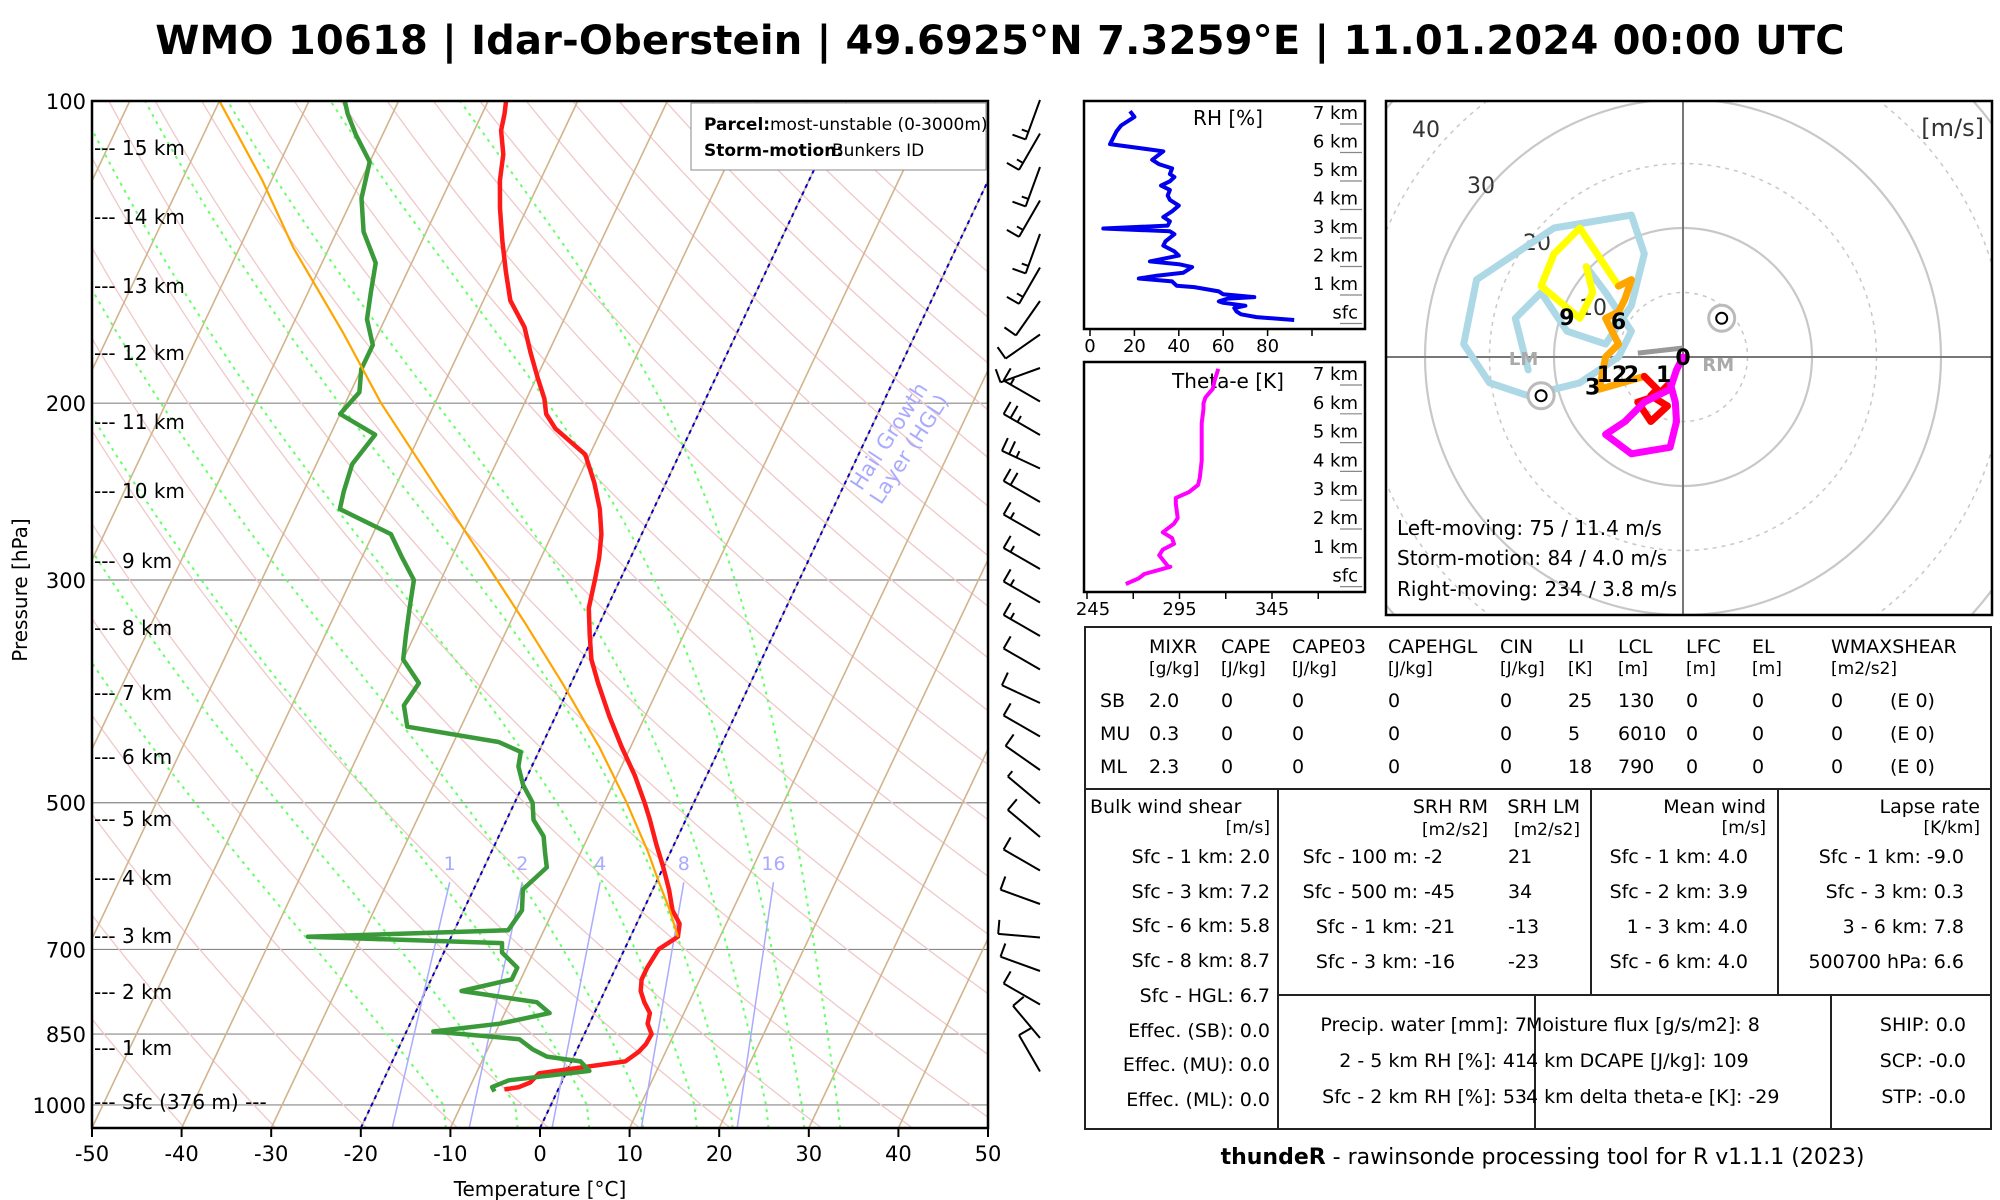  I want to click on height-label: --- 3 km, so click(133, 936).